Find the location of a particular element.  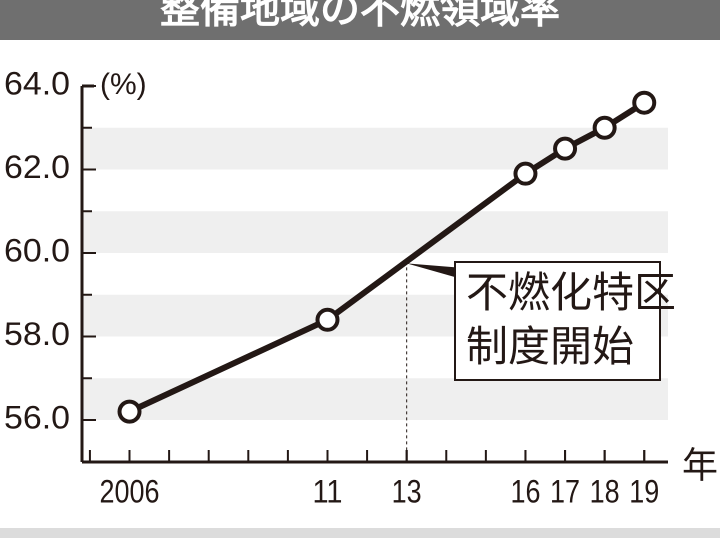

annotation-text: 制度開始 is located at coordinates (550, 346).